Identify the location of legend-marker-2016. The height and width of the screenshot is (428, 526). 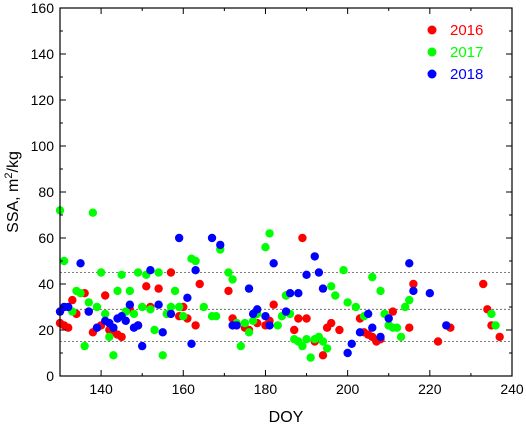
(432, 30).